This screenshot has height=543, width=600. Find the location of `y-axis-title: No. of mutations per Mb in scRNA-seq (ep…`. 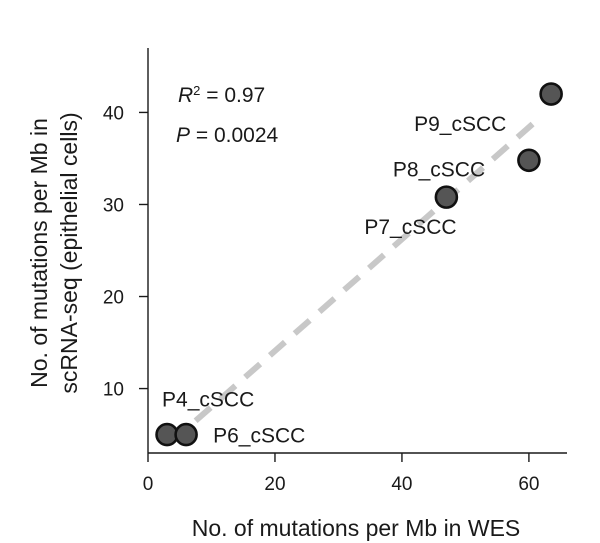

y-axis-title: No. of mutations per Mb in scRNA-seq (ep… is located at coordinates (54, 252).